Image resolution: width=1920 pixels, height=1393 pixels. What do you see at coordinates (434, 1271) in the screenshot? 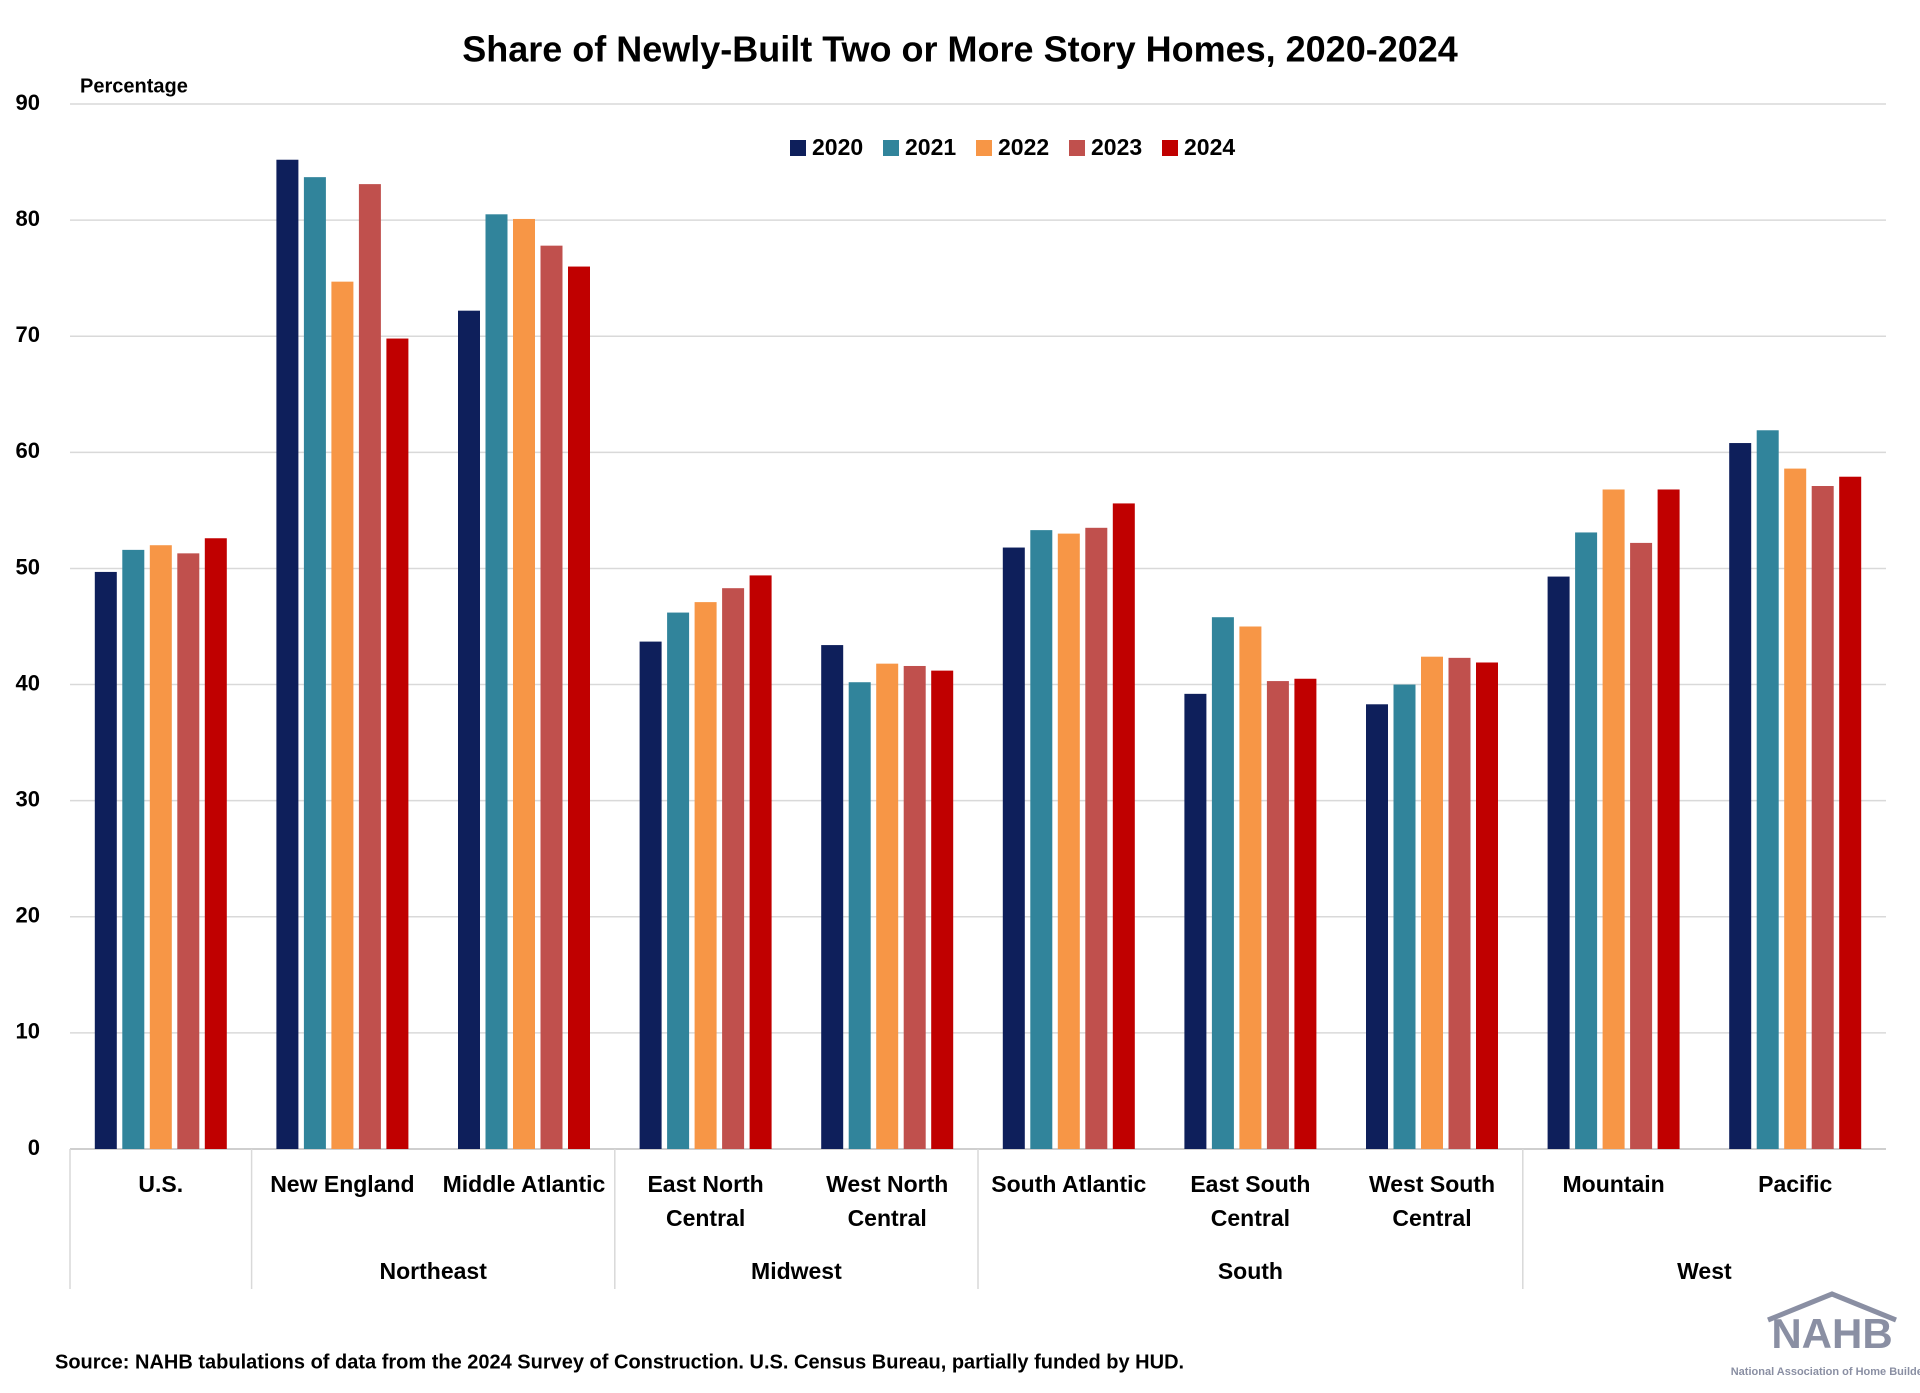
I see `group-label: Northeast` at bounding box center [434, 1271].